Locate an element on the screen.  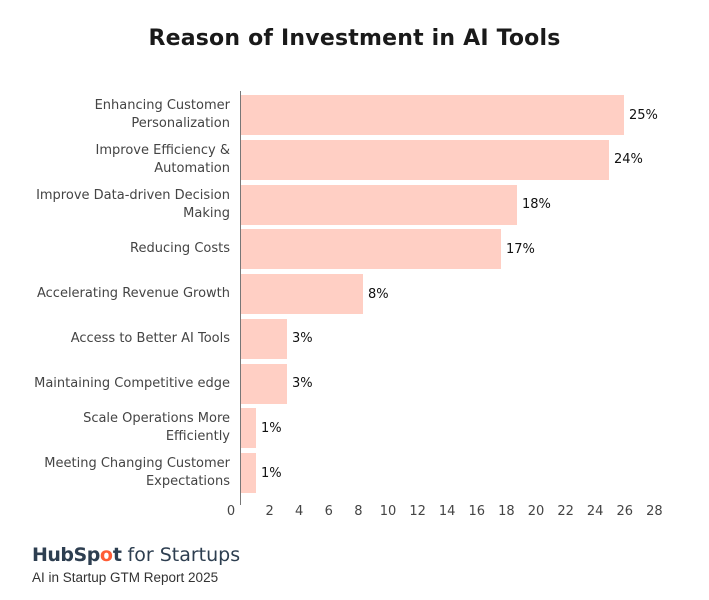
bar-row: Meeting Changing Customer Expectations 1% is located at coordinates (354, 473).